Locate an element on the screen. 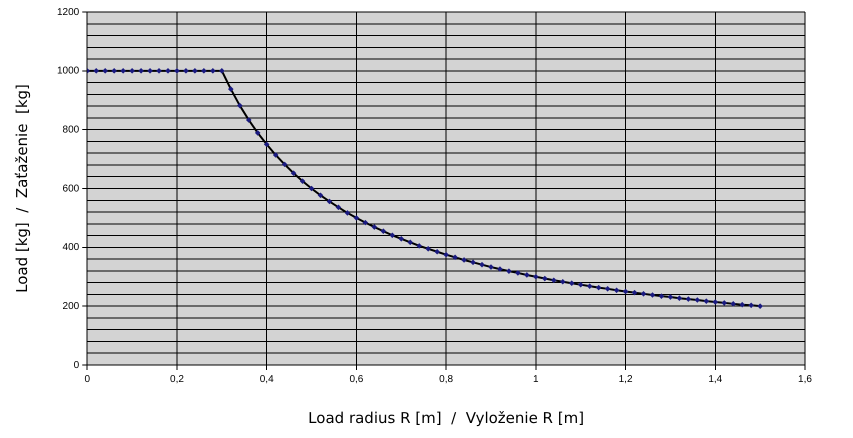  y-tick-label: 600 is located at coordinates (71, 188).